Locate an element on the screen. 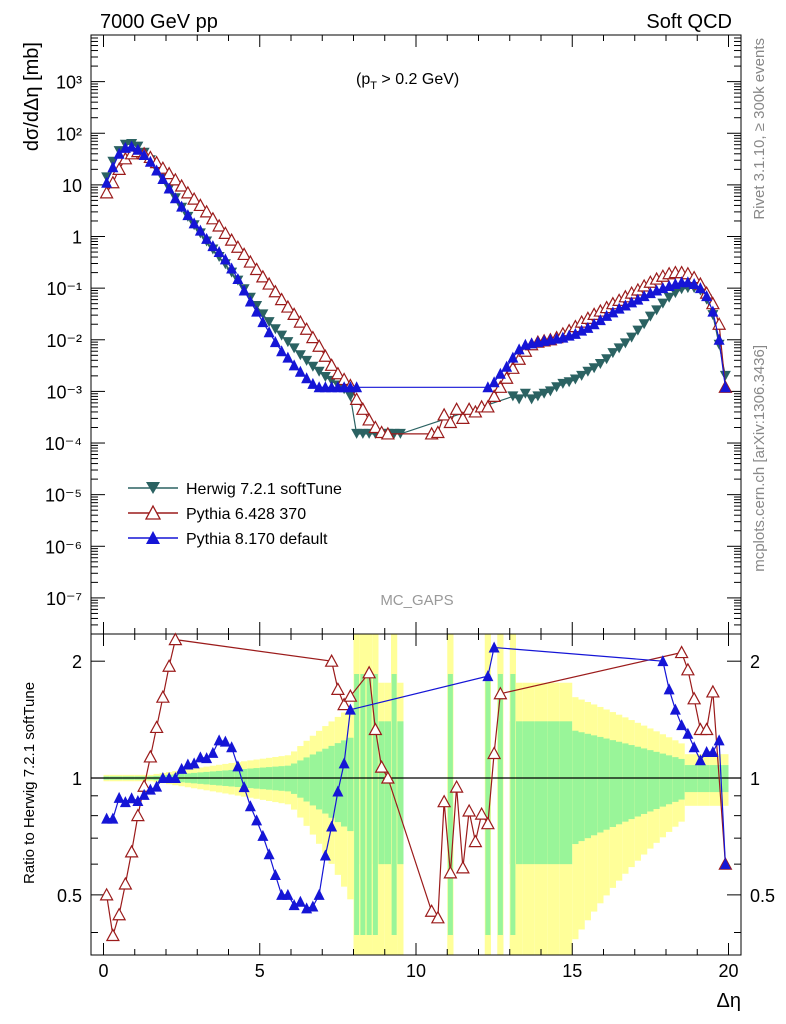 The width and height of the screenshot is (786, 1024). y-tick-label: 10⁻³ is located at coordinates (64, 392).